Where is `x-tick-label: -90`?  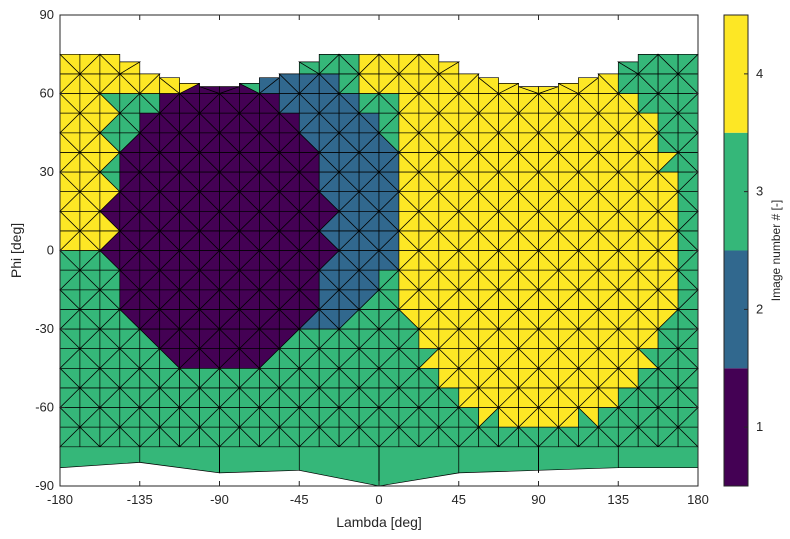
x-tick-label: -90 is located at coordinates (219, 499).